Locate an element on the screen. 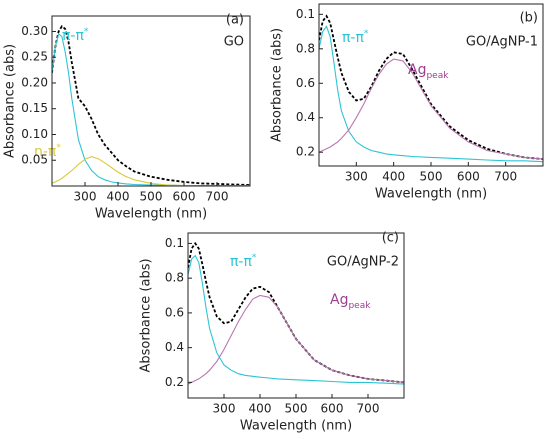  y-tick-label: 0.25 is located at coordinates (34, 57).